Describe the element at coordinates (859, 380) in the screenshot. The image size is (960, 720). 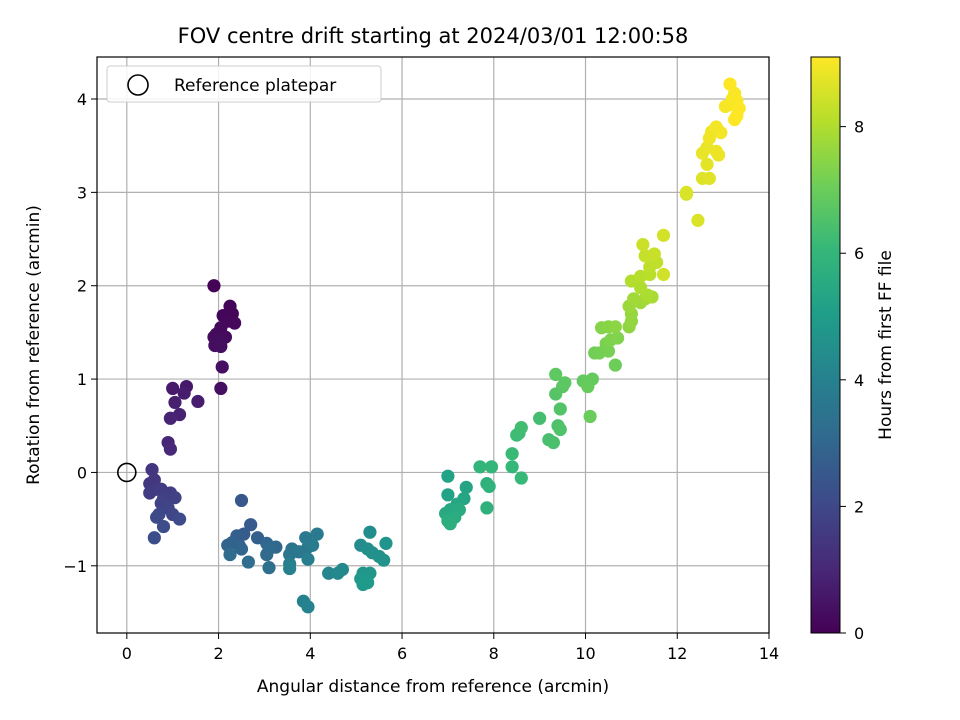
I see `colorbar-tick-label: 4` at that location.